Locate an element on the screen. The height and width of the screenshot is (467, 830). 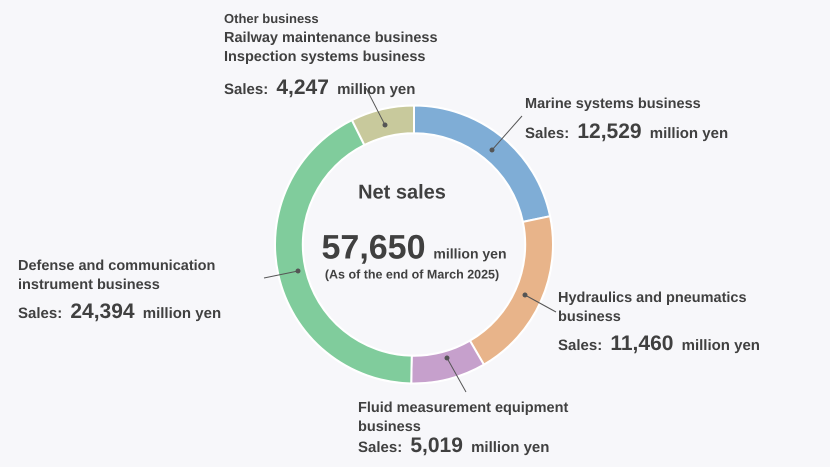
slice-label: Marine systems business is located at coordinates (613, 104).